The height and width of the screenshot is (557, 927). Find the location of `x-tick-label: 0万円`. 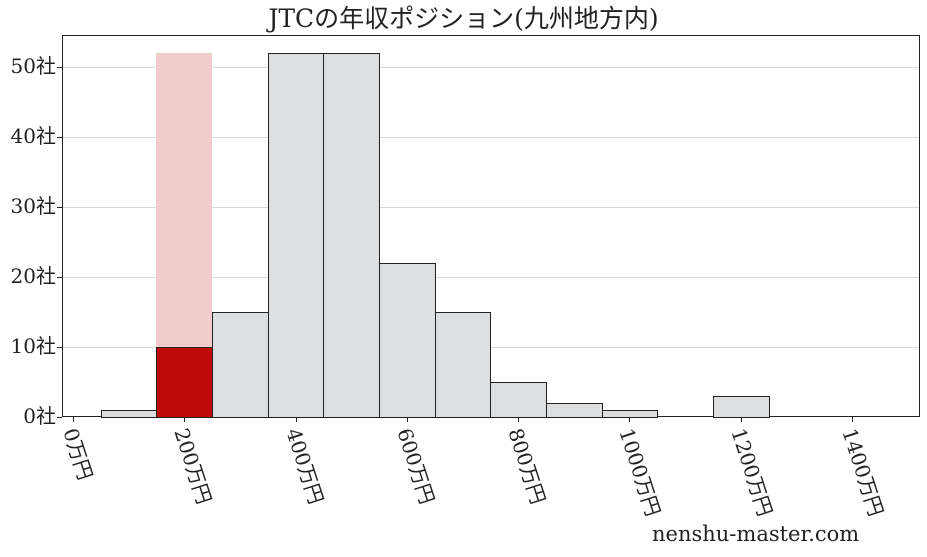

x-tick-label: 0万円 is located at coordinates (78, 454).